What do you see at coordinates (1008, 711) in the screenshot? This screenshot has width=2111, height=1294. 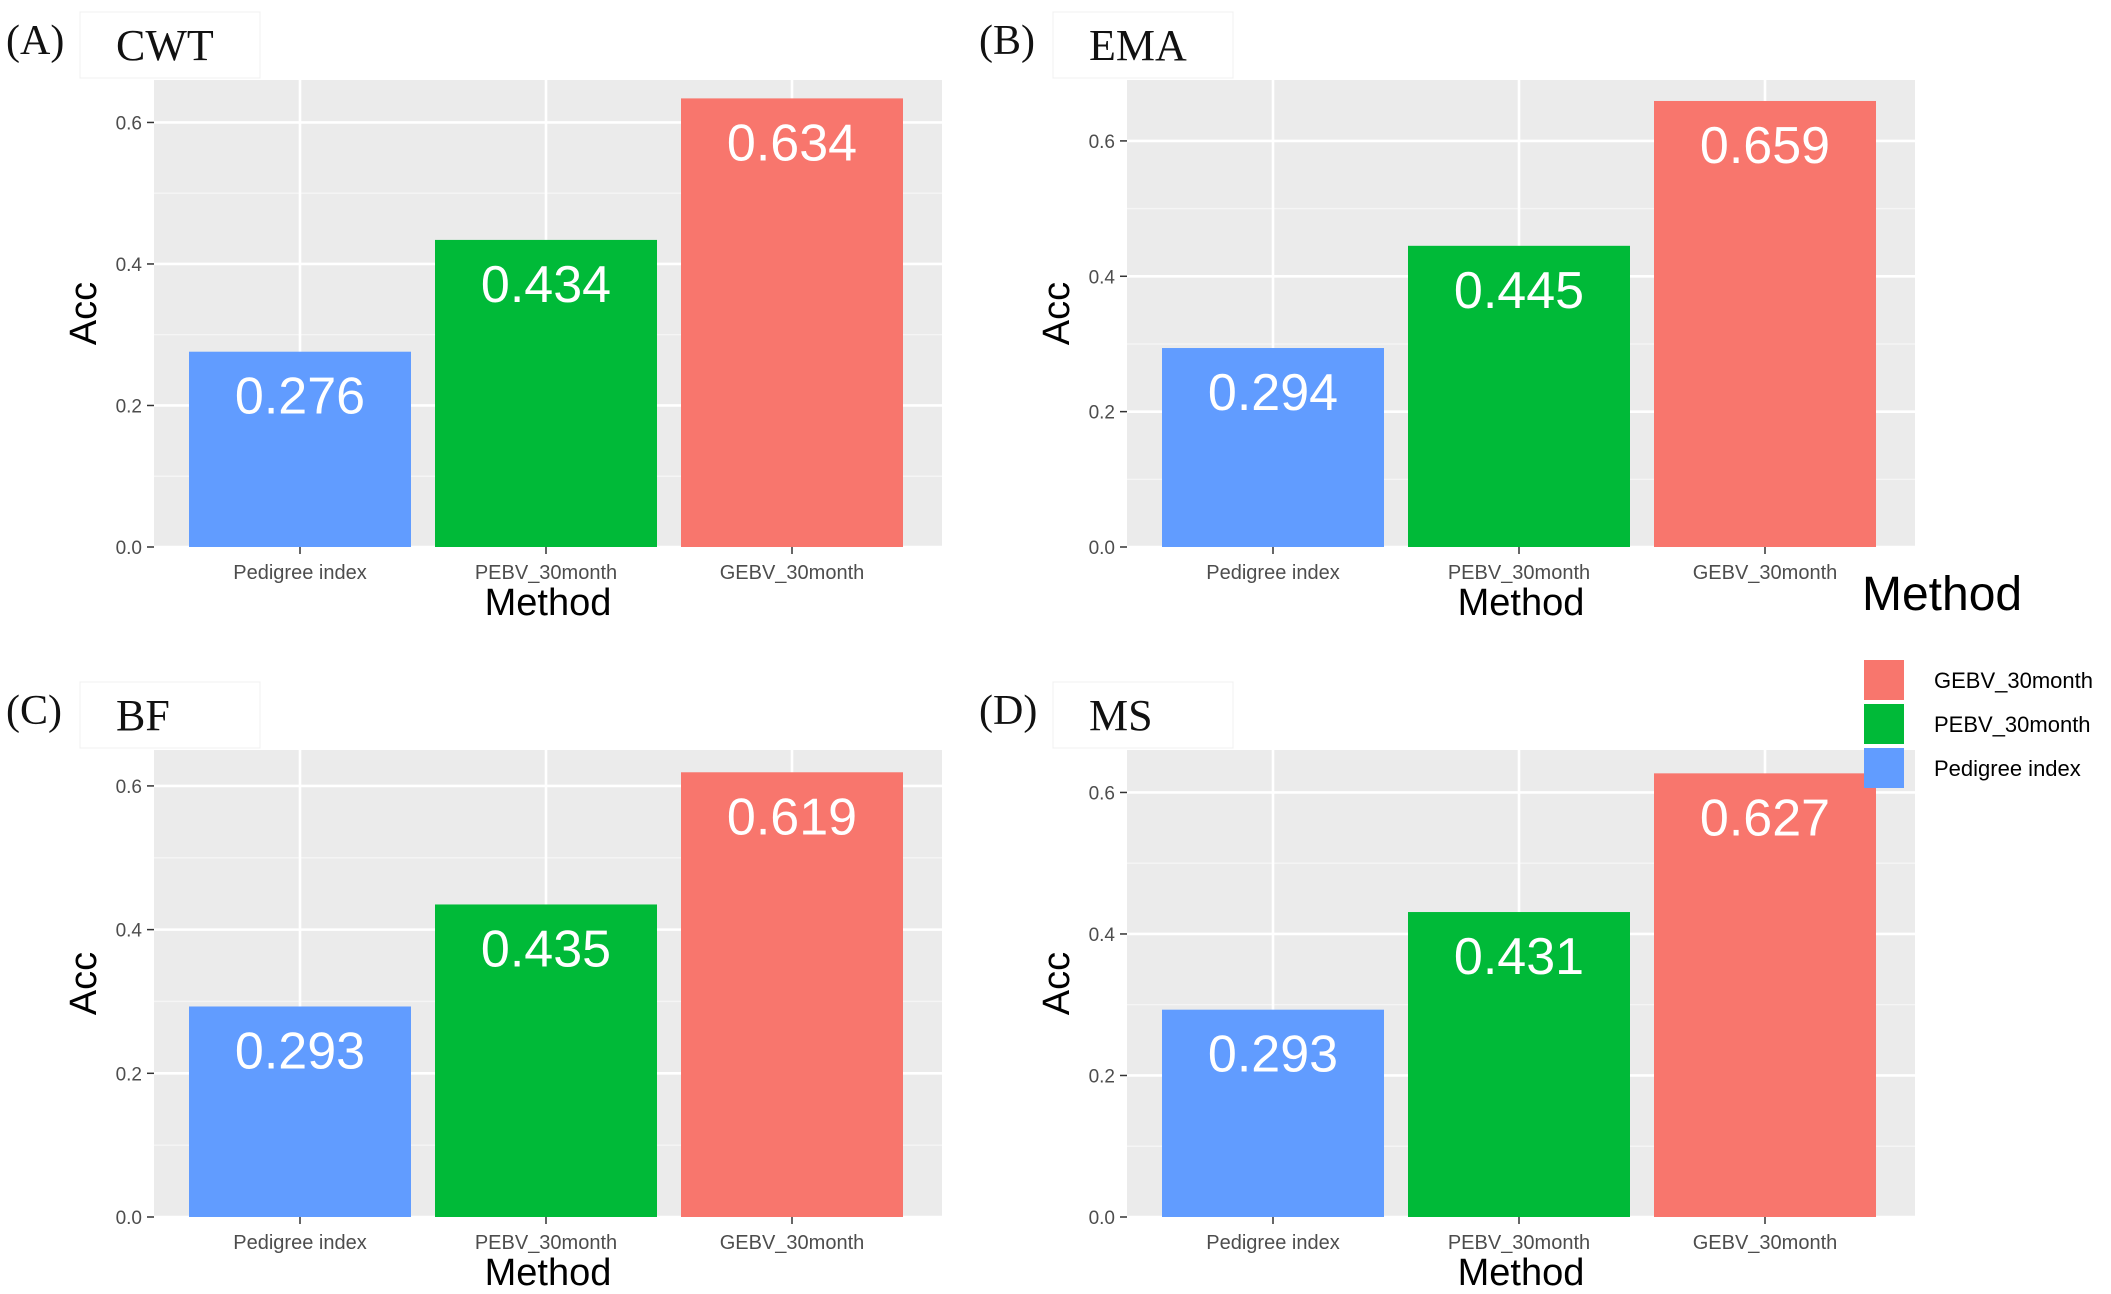 I see `panel-letter: (D)` at bounding box center [1008, 711].